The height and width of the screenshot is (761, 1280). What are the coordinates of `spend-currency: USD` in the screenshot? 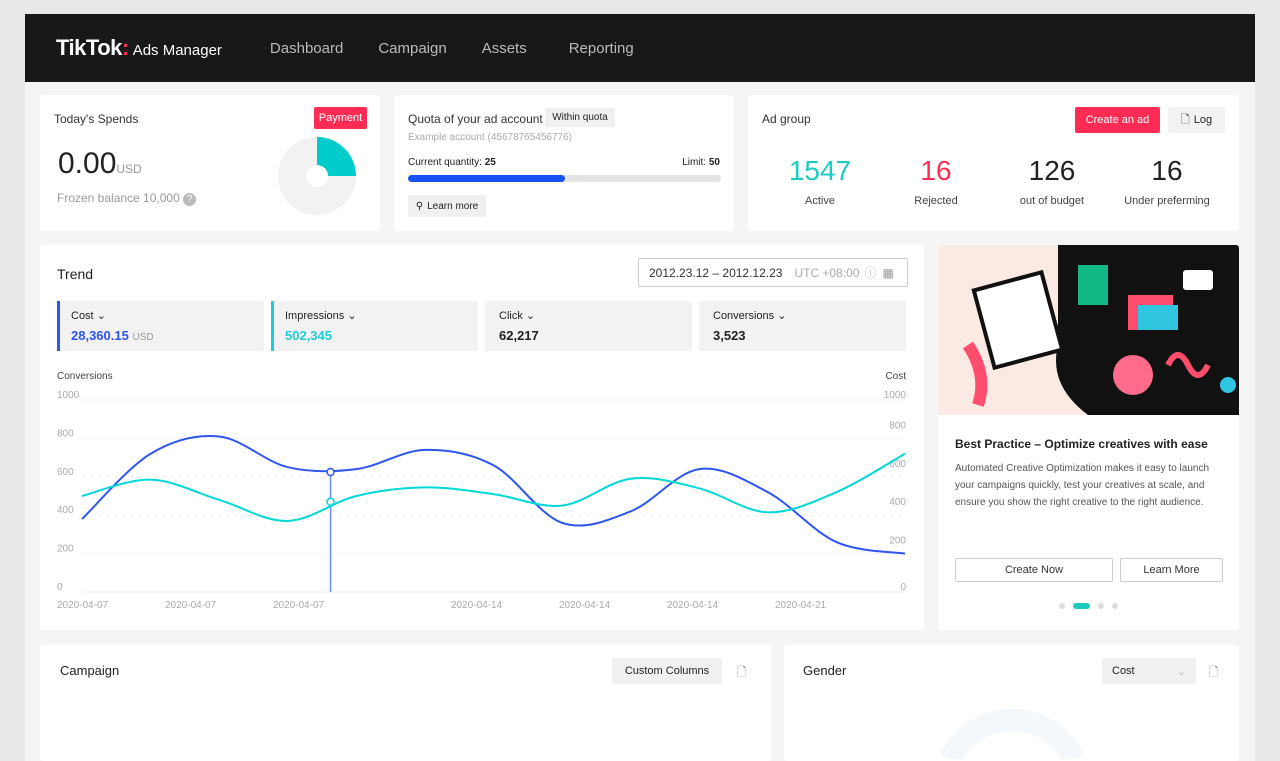 It's located at (129, 169).